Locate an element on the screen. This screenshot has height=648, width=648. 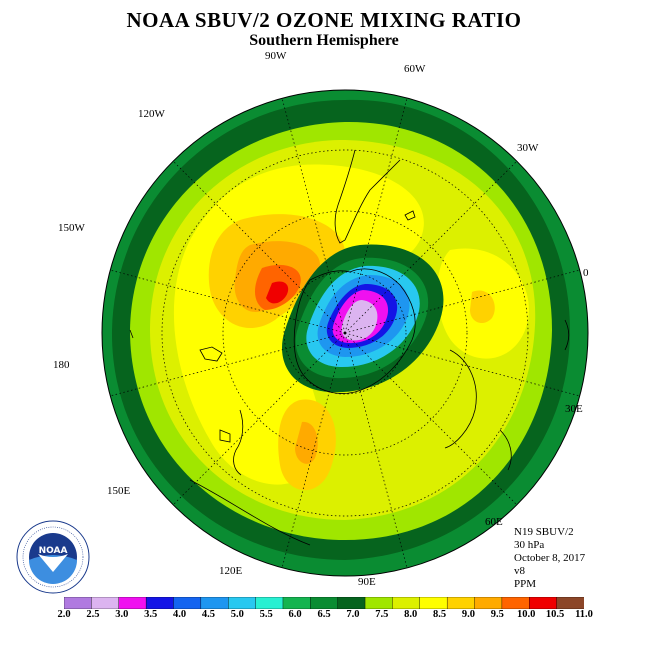
ozone-band-10.5 is located at coordinates (277, 292).